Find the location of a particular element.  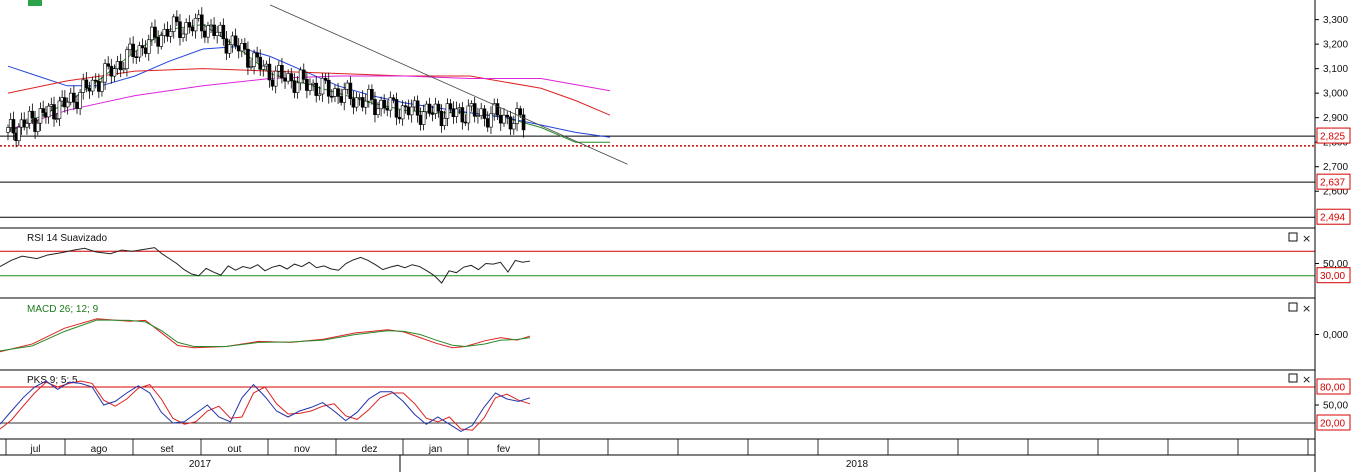

macd-close-icon: × is located at coordinates (1306, 308).